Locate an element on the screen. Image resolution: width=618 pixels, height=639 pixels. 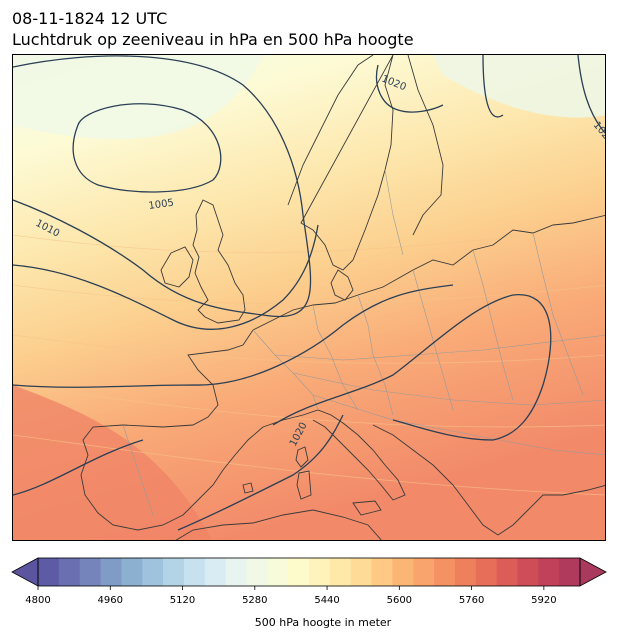
colorbar-tick-label: 4800 is located at coordinates (37, 600).